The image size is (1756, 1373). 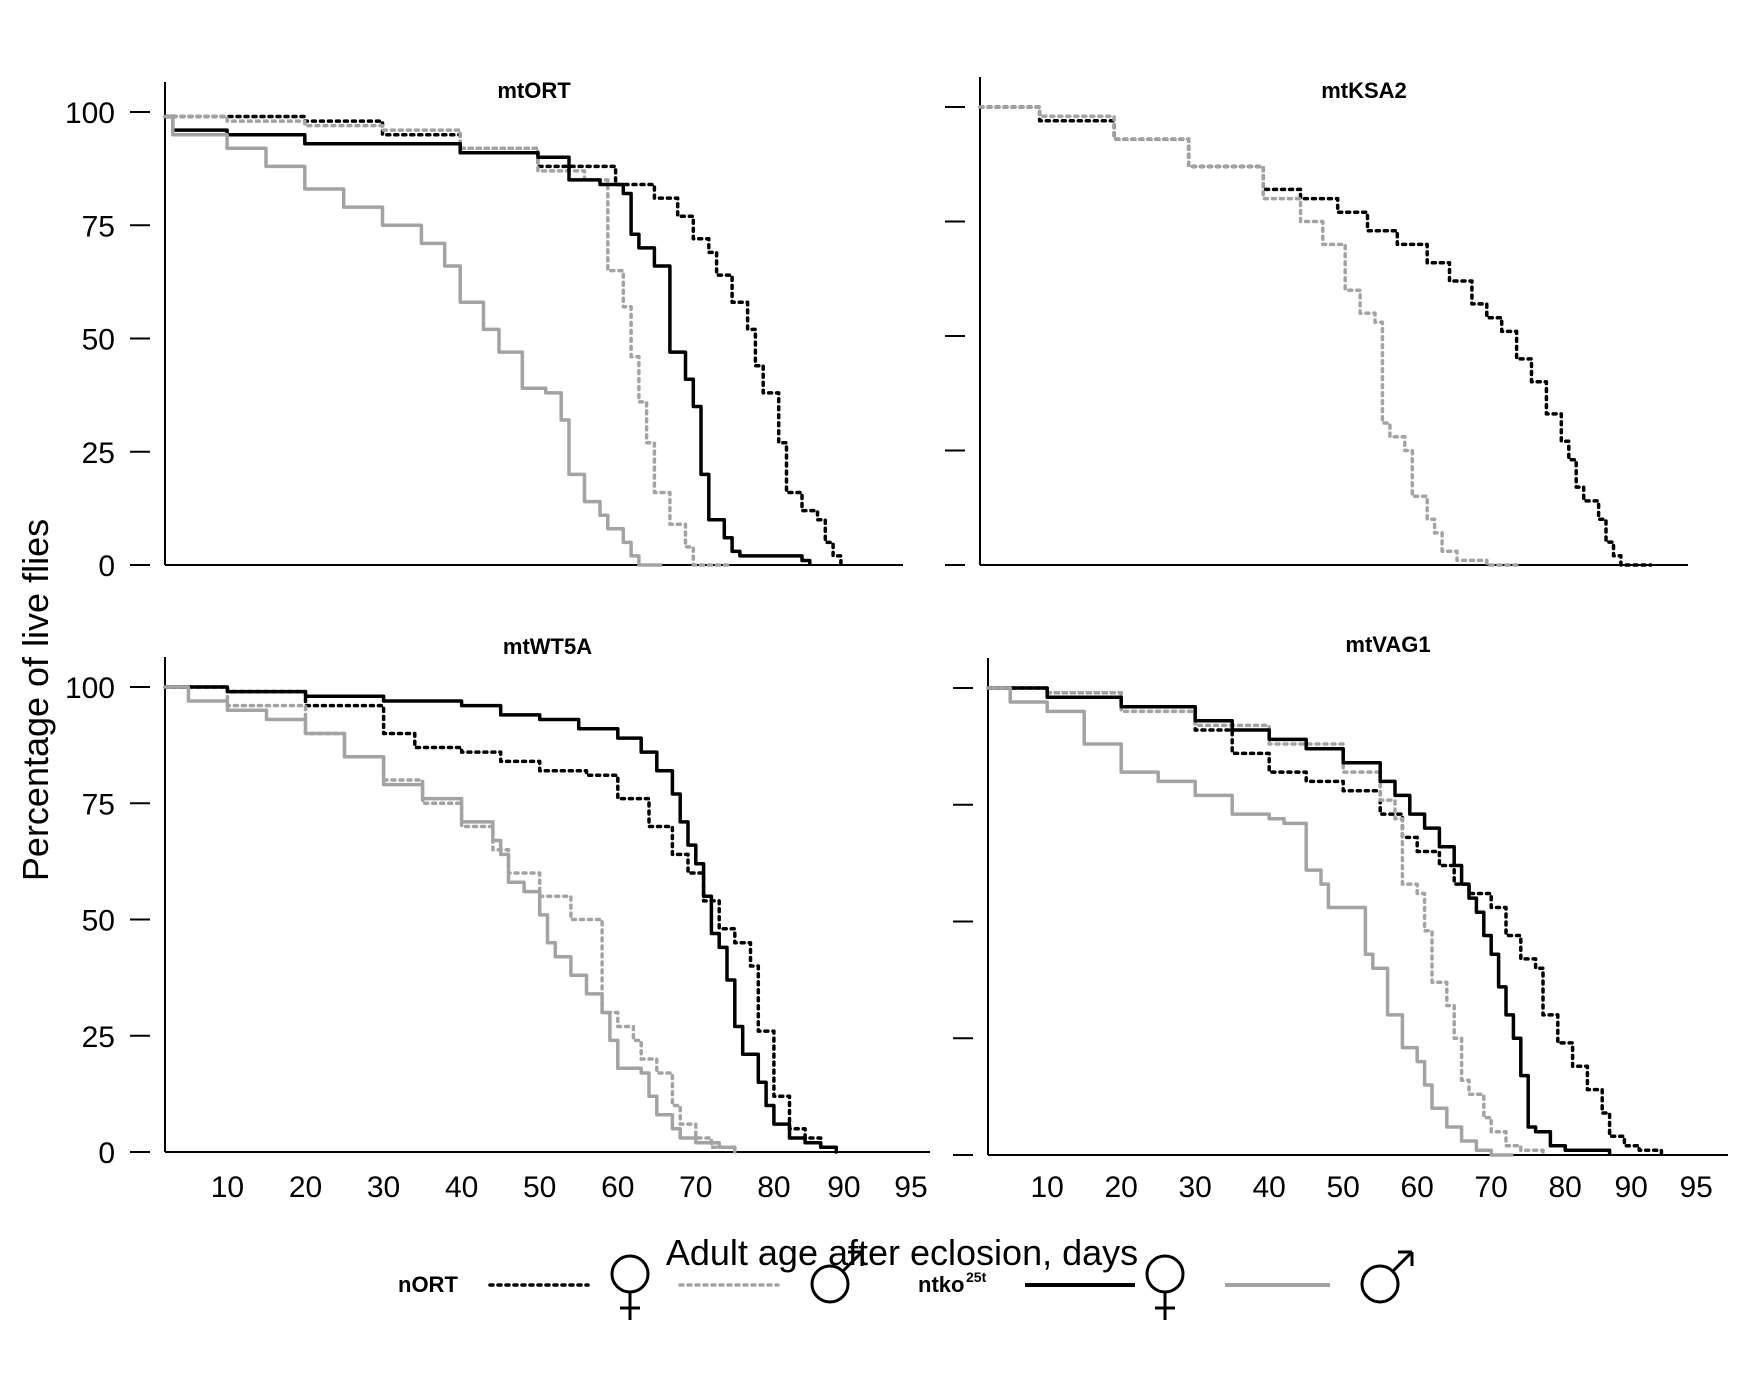 I want to click on legend-label-ntko: ntko, so click(x=941, y=1284).